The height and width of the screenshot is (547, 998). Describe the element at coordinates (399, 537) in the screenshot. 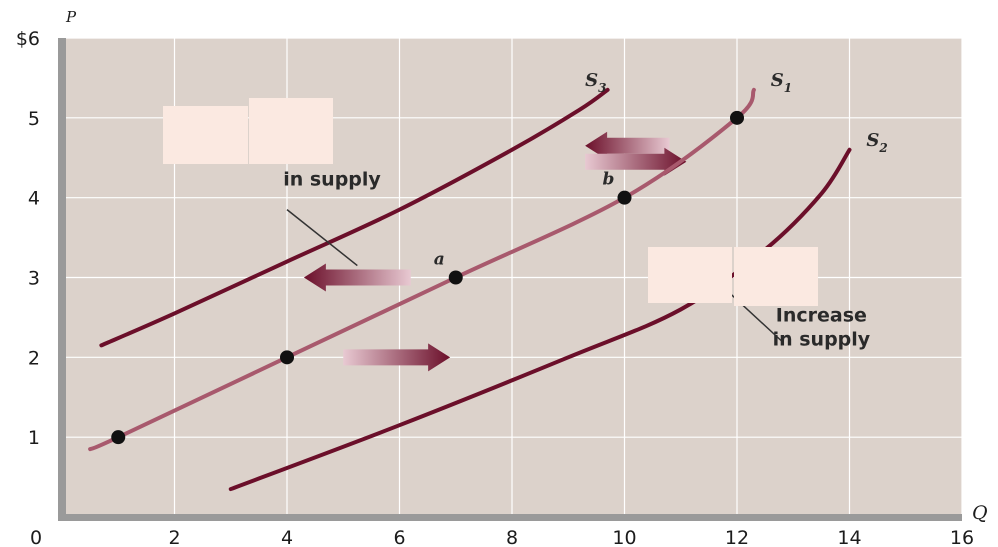

I see `x-tick-label: 6` at that location.